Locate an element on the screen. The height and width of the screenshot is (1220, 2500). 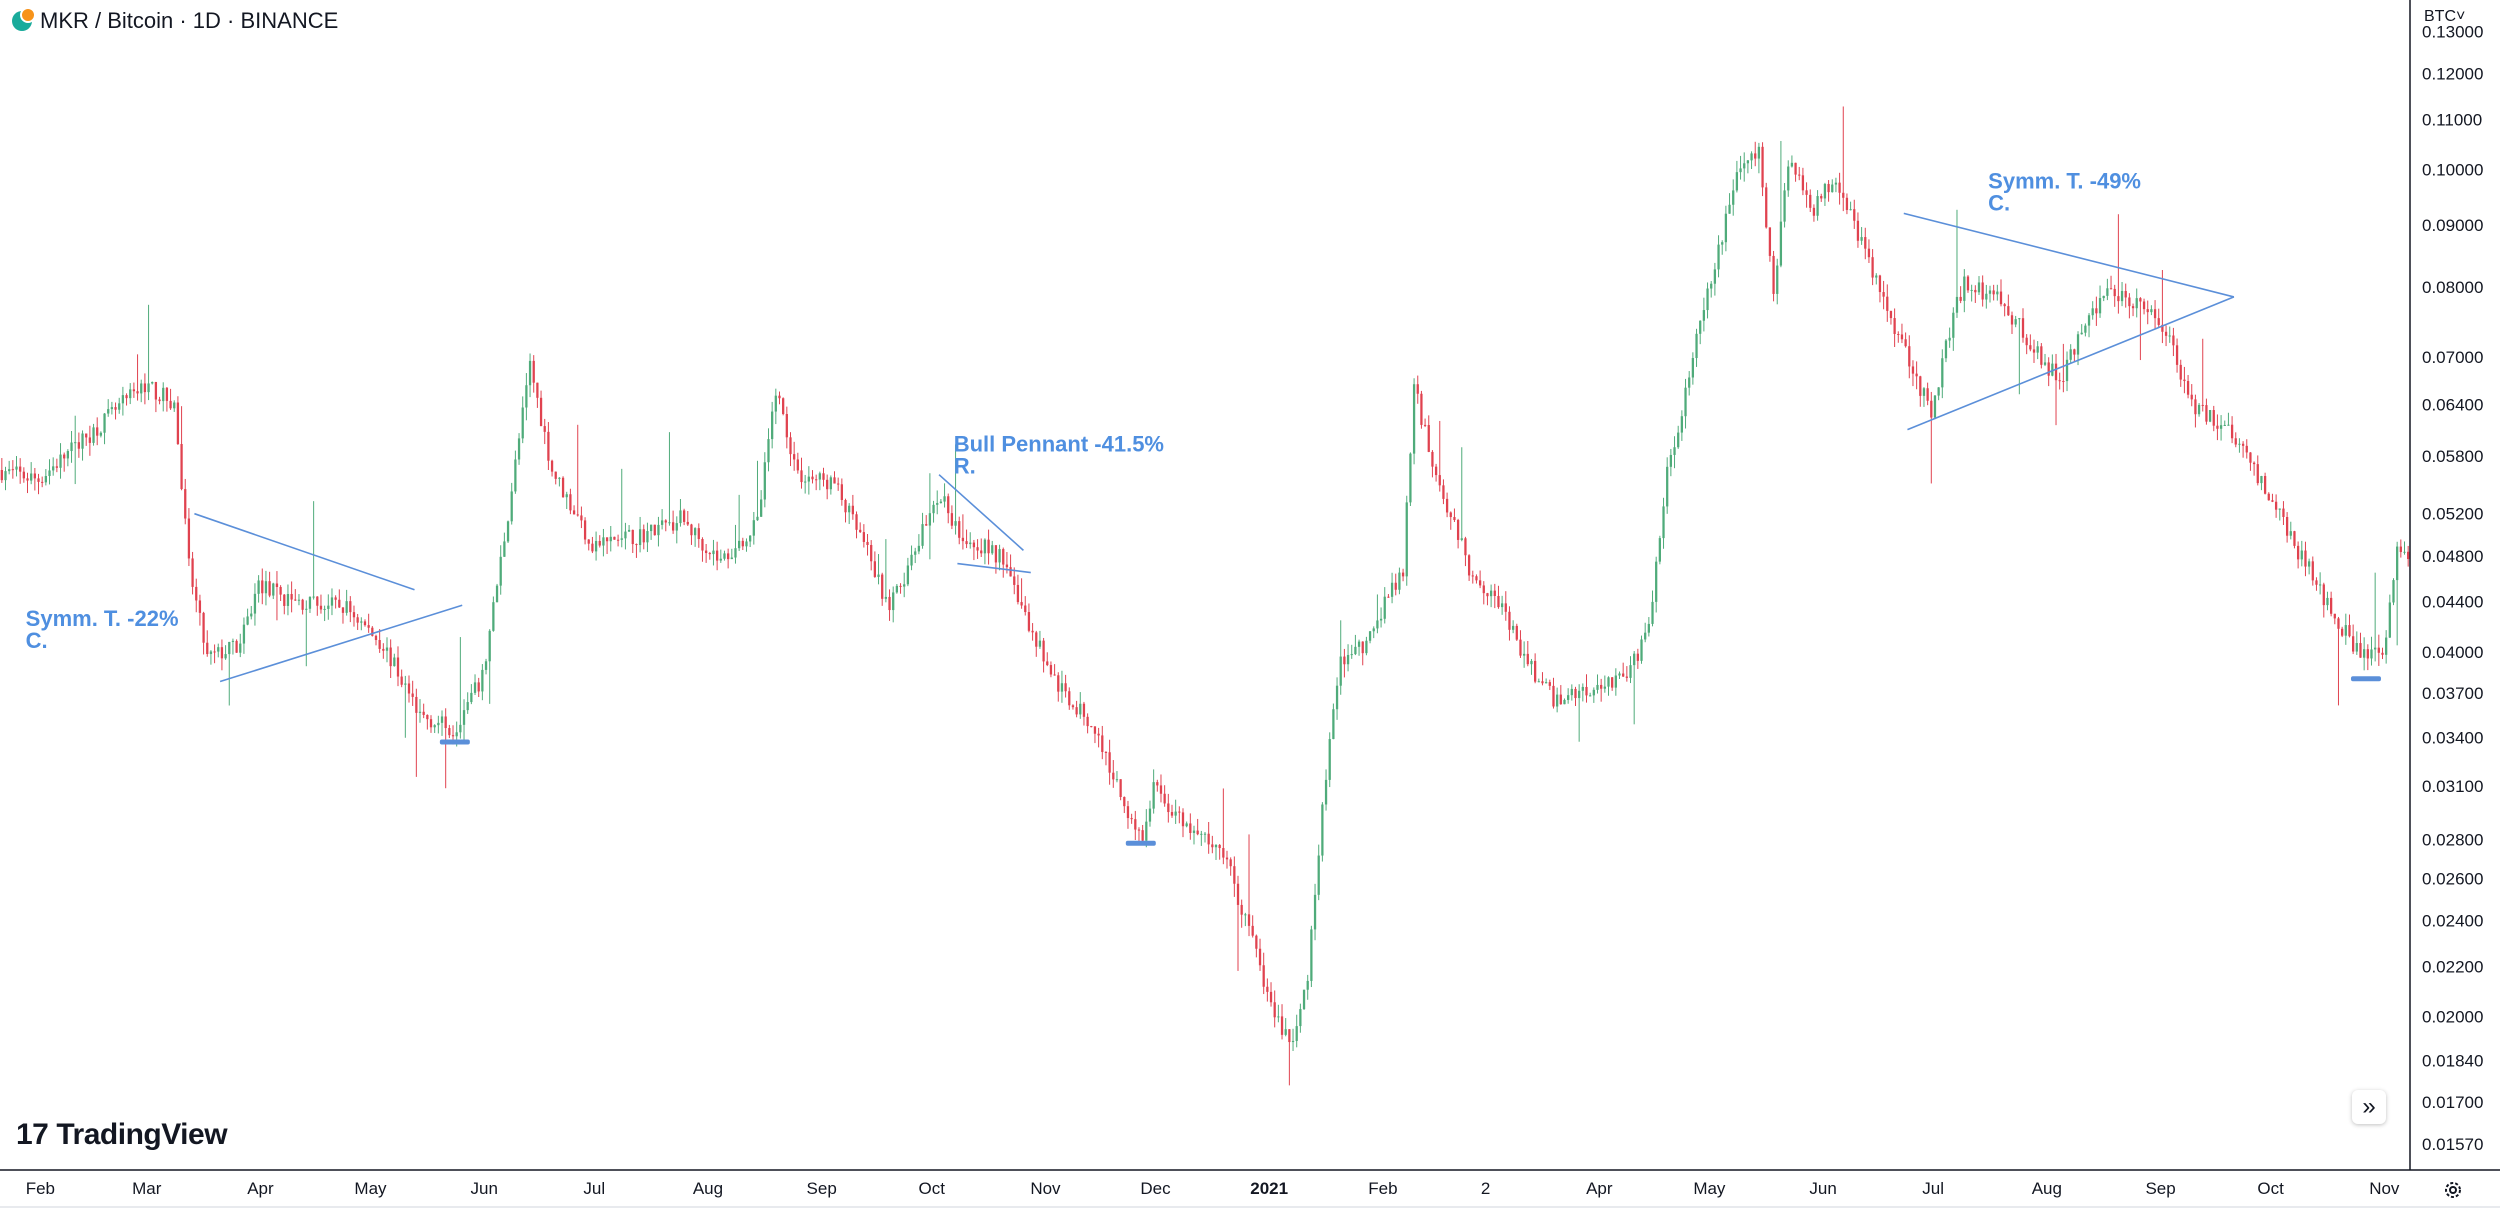
symbol-title: MKR / Bitcoin · 1D · BINANCE is located at coordinates (189, 20).